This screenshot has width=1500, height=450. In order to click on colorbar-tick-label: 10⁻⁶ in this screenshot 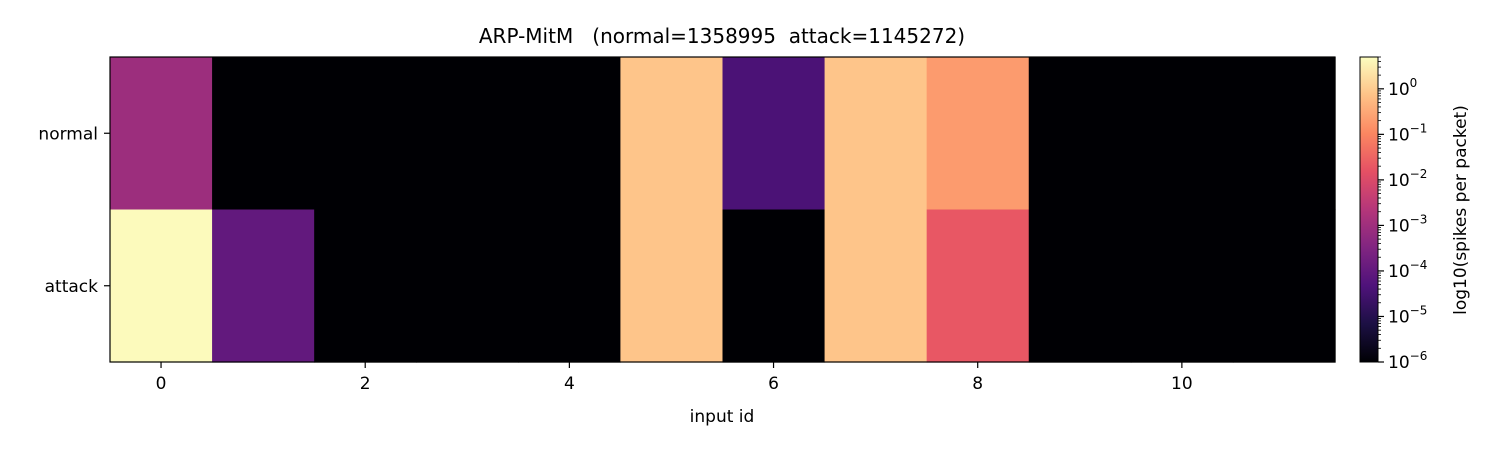, I will do `click(1407, 361)`.